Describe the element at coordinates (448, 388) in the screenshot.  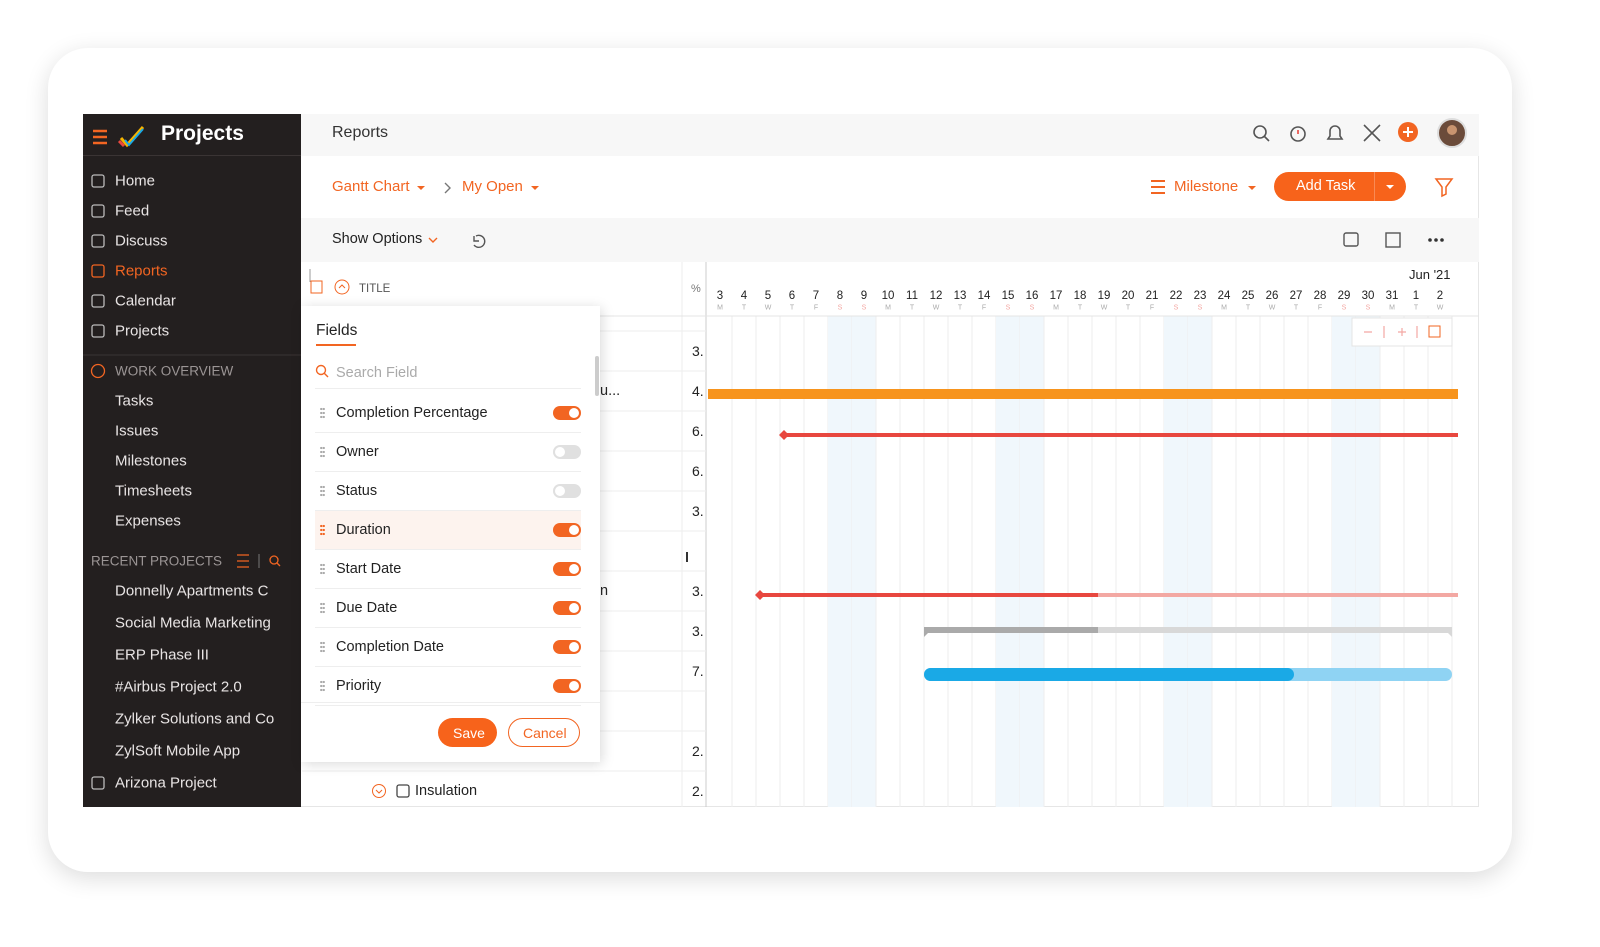
I see `search-underline` at that location.